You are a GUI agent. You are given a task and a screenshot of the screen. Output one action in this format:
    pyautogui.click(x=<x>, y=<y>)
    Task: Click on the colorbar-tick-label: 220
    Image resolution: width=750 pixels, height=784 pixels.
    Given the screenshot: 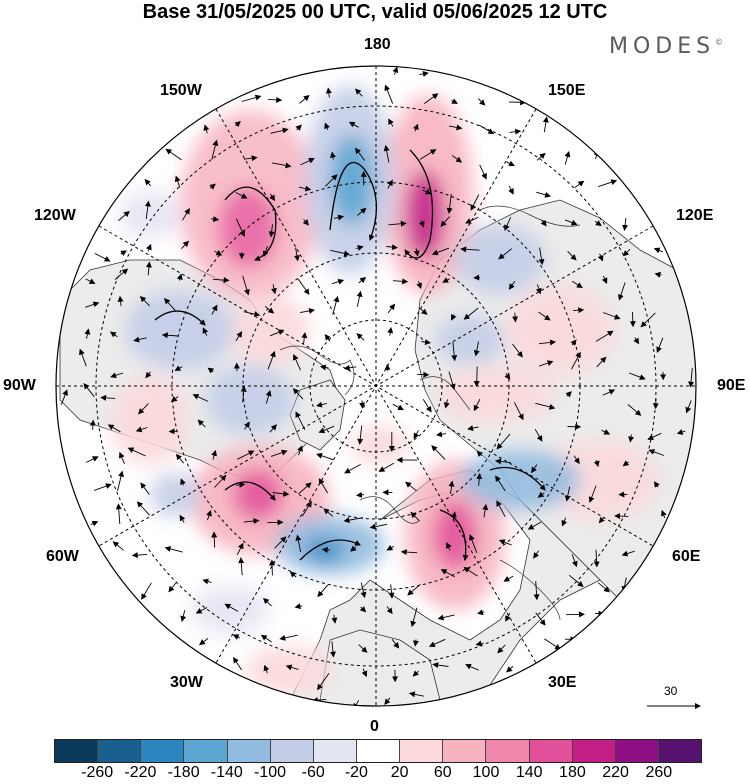 What is the action you would take?
    pyautogui.click(x=615, y=773)
    